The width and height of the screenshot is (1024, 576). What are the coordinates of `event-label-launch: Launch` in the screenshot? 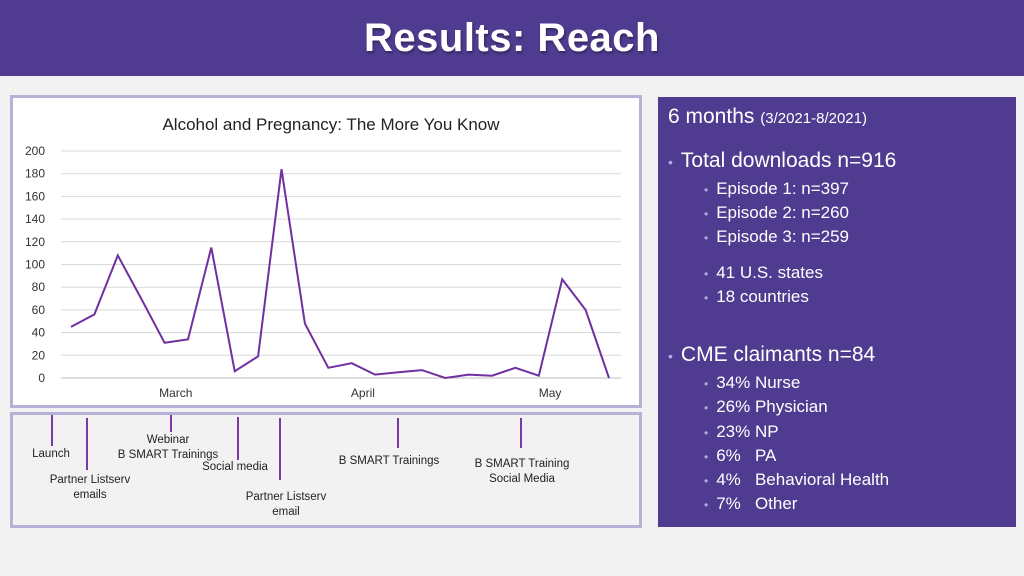 It's located at (51, 454).